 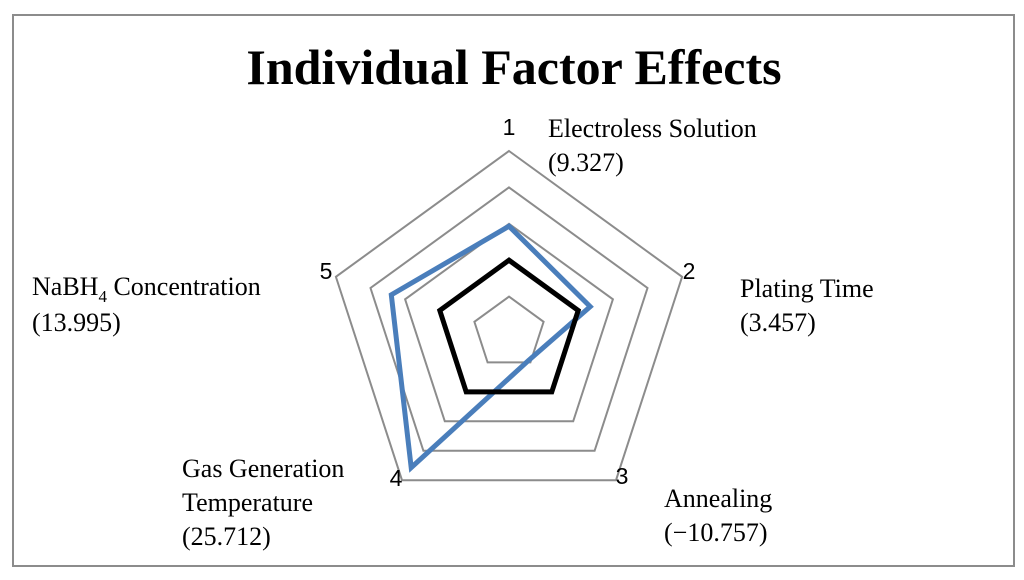 I want to click on axis-number-4: 4, so click(x=396, y=478).